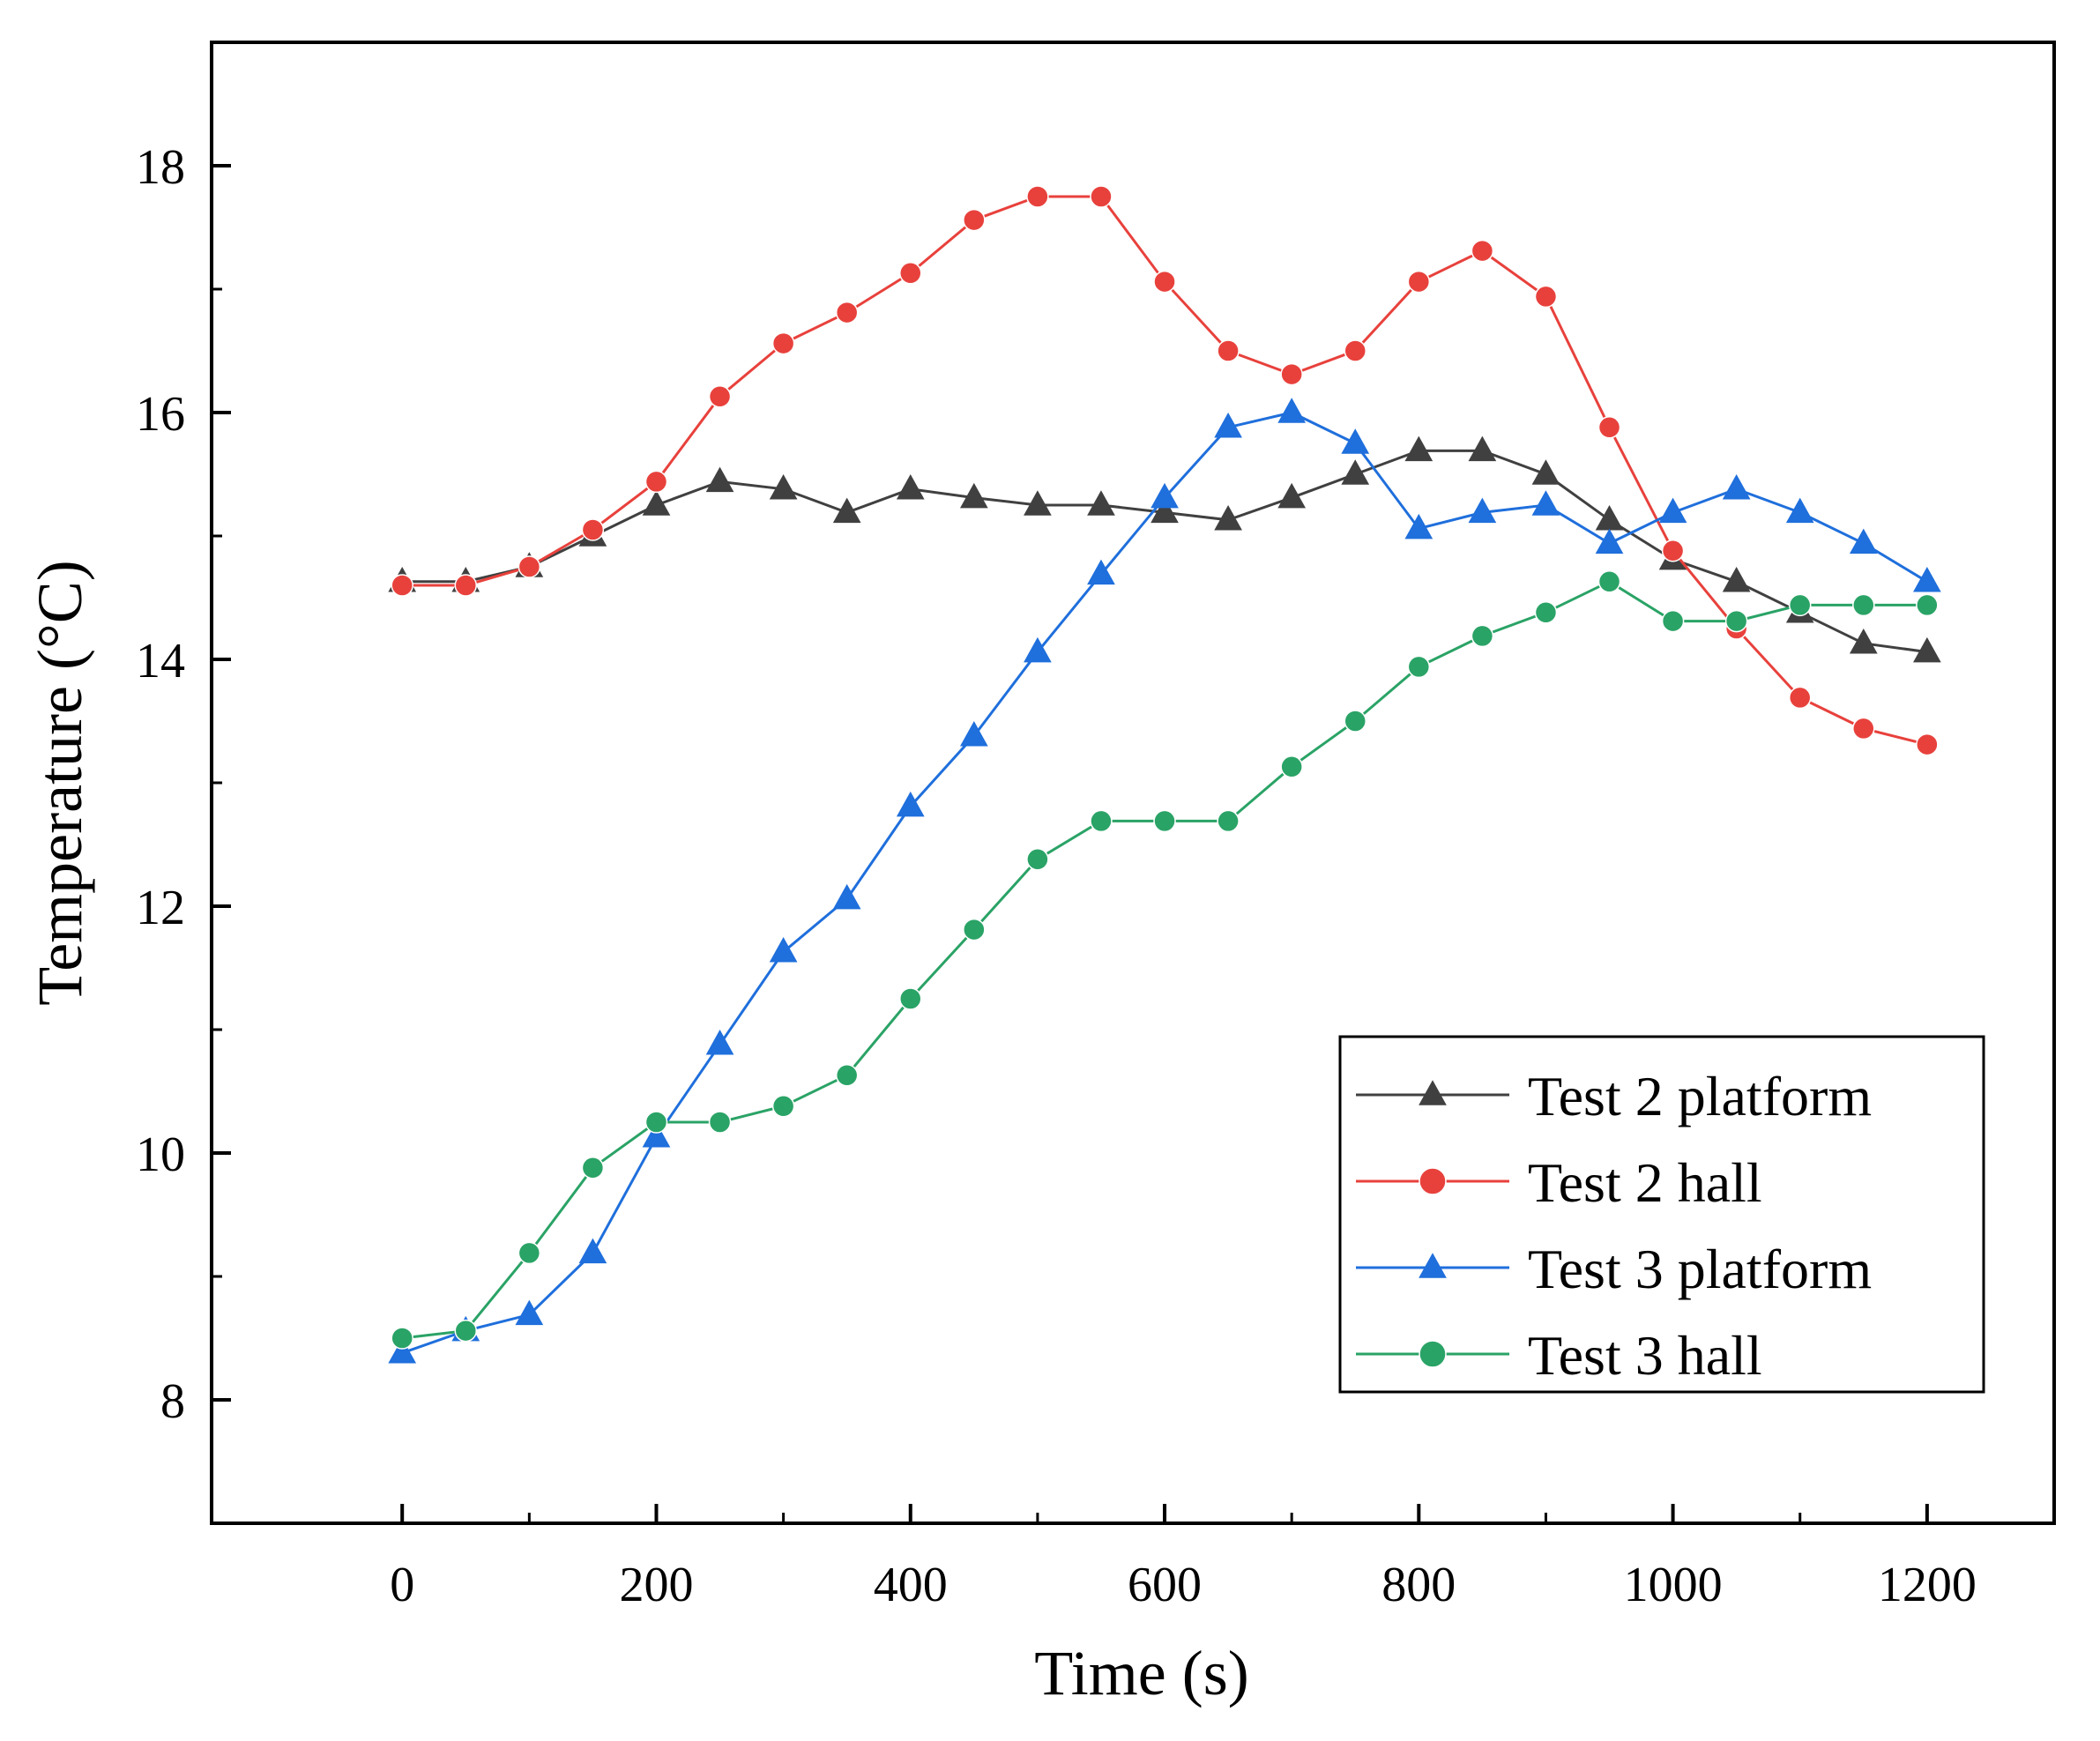  What do you see at coordinates (1645, 1182) in the screenshot?
I see `legend-label: Test 2 hall` at bounding box center [1645, 1182].